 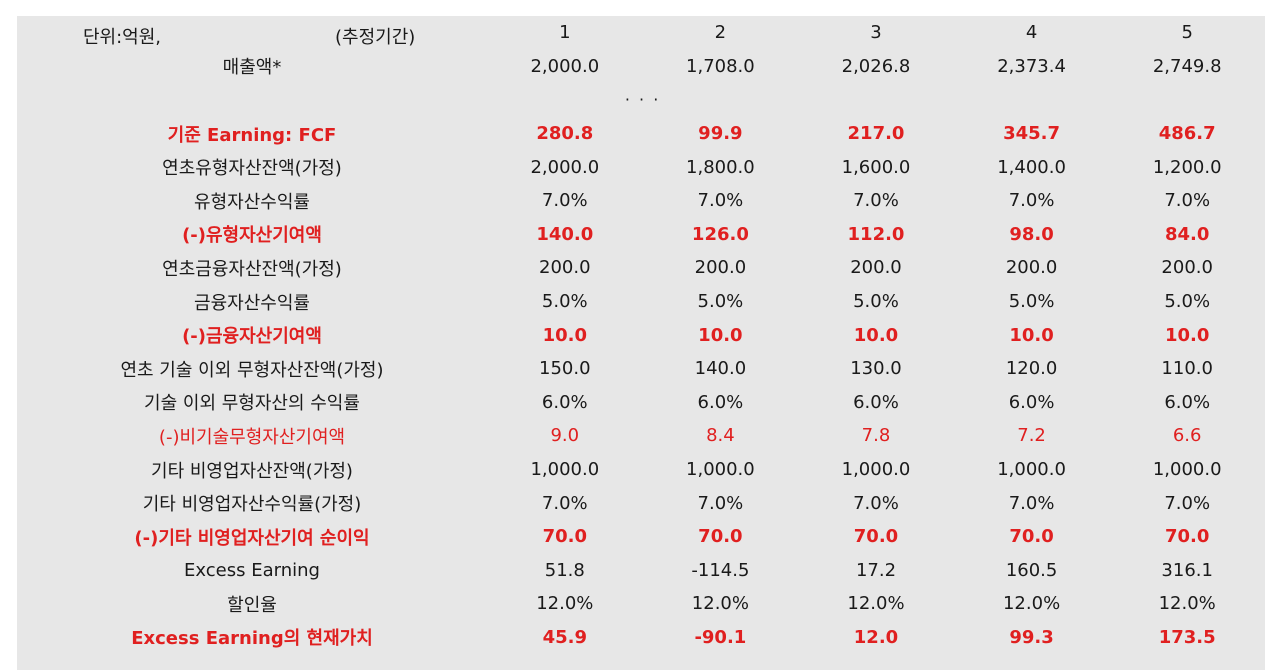 What do you see at coordinates (876, 637) in the screenshot?
I see `row-value: 12.0` at bounding box center [876, 637].